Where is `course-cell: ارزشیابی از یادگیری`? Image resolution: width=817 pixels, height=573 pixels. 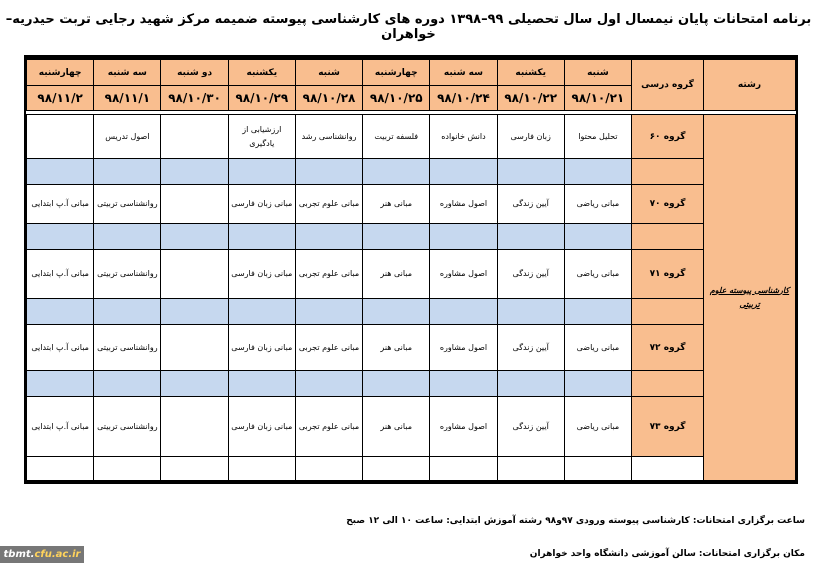
course-cell: ارزشیابی از یادگیری is located at coordinates (261, 136).